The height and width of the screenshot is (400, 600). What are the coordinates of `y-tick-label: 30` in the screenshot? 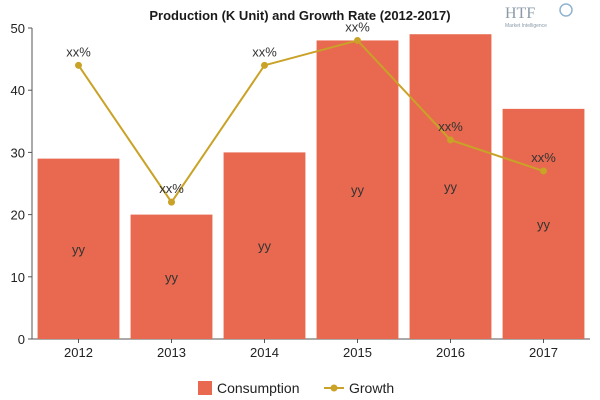 It's located at (18, 152).